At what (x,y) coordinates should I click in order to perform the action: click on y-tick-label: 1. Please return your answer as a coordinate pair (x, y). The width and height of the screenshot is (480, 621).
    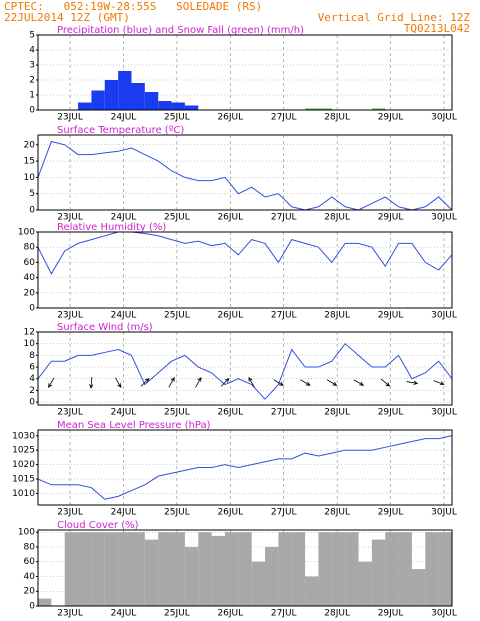
    Looking at the image, I should click on (32, 96).